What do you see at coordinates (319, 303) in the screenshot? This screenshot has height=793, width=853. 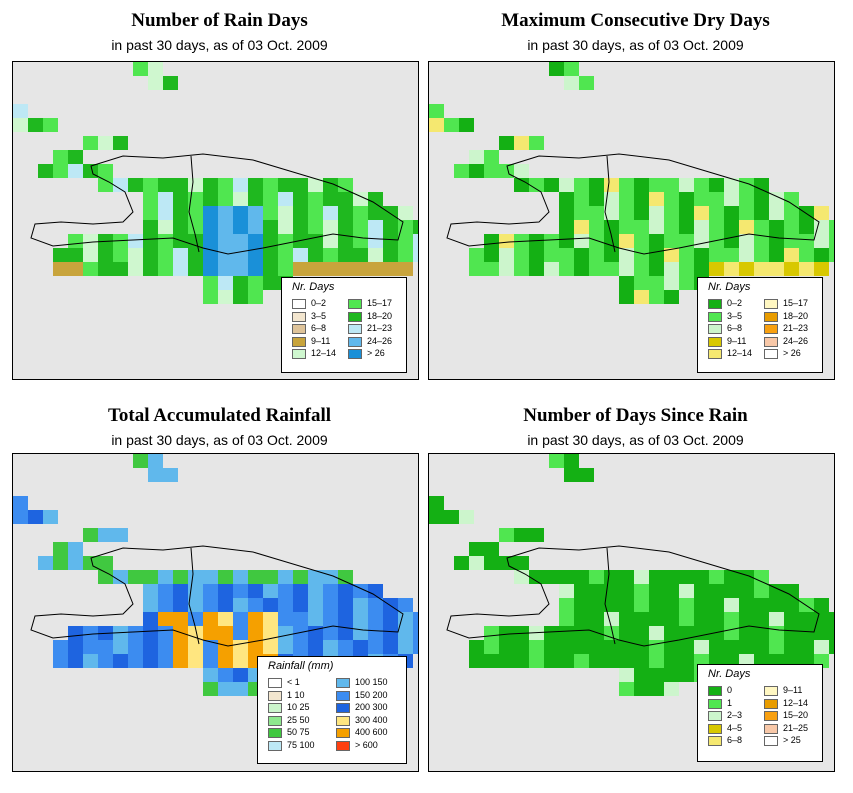 I see `legend-label: 0–2` at bounding box center [319, 303].